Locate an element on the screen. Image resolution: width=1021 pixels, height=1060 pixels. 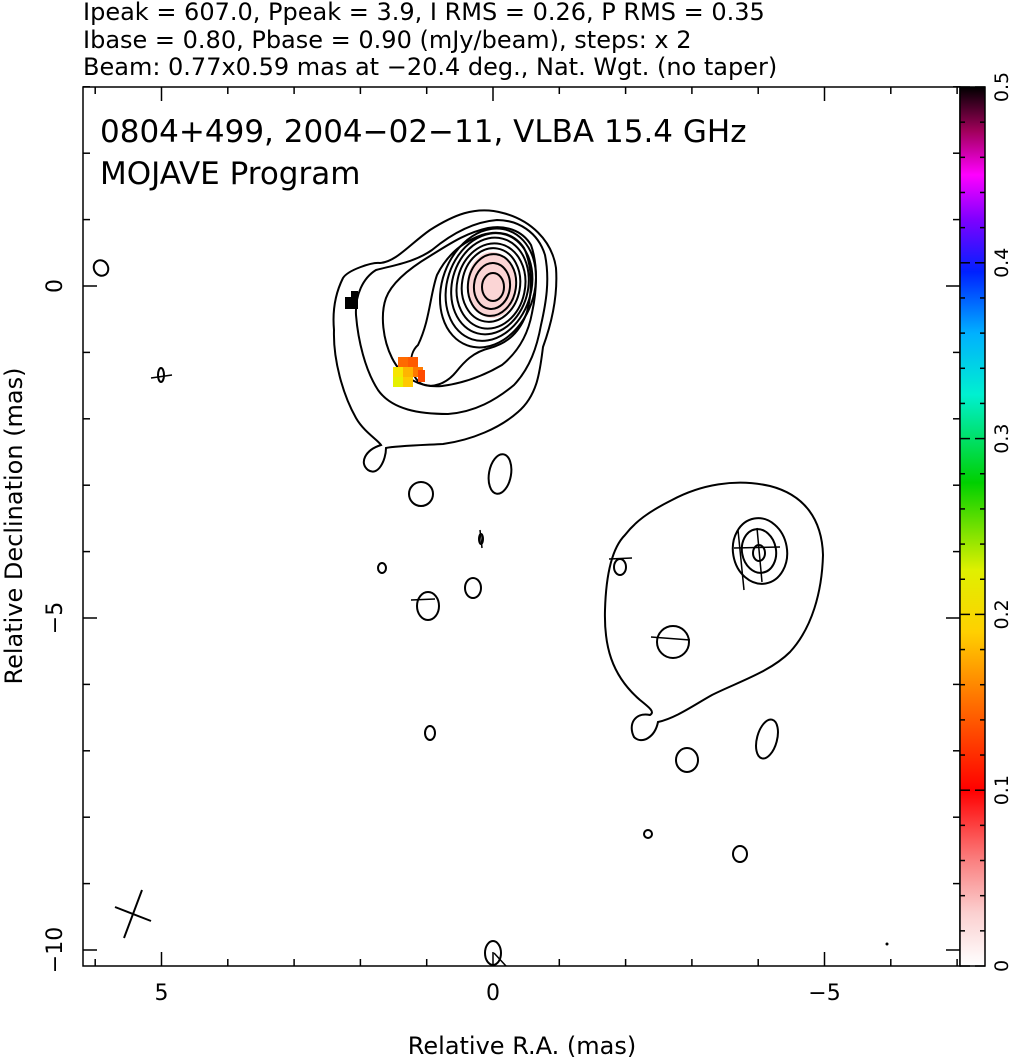
contours-sw-component is located at coordinates (714, 611).